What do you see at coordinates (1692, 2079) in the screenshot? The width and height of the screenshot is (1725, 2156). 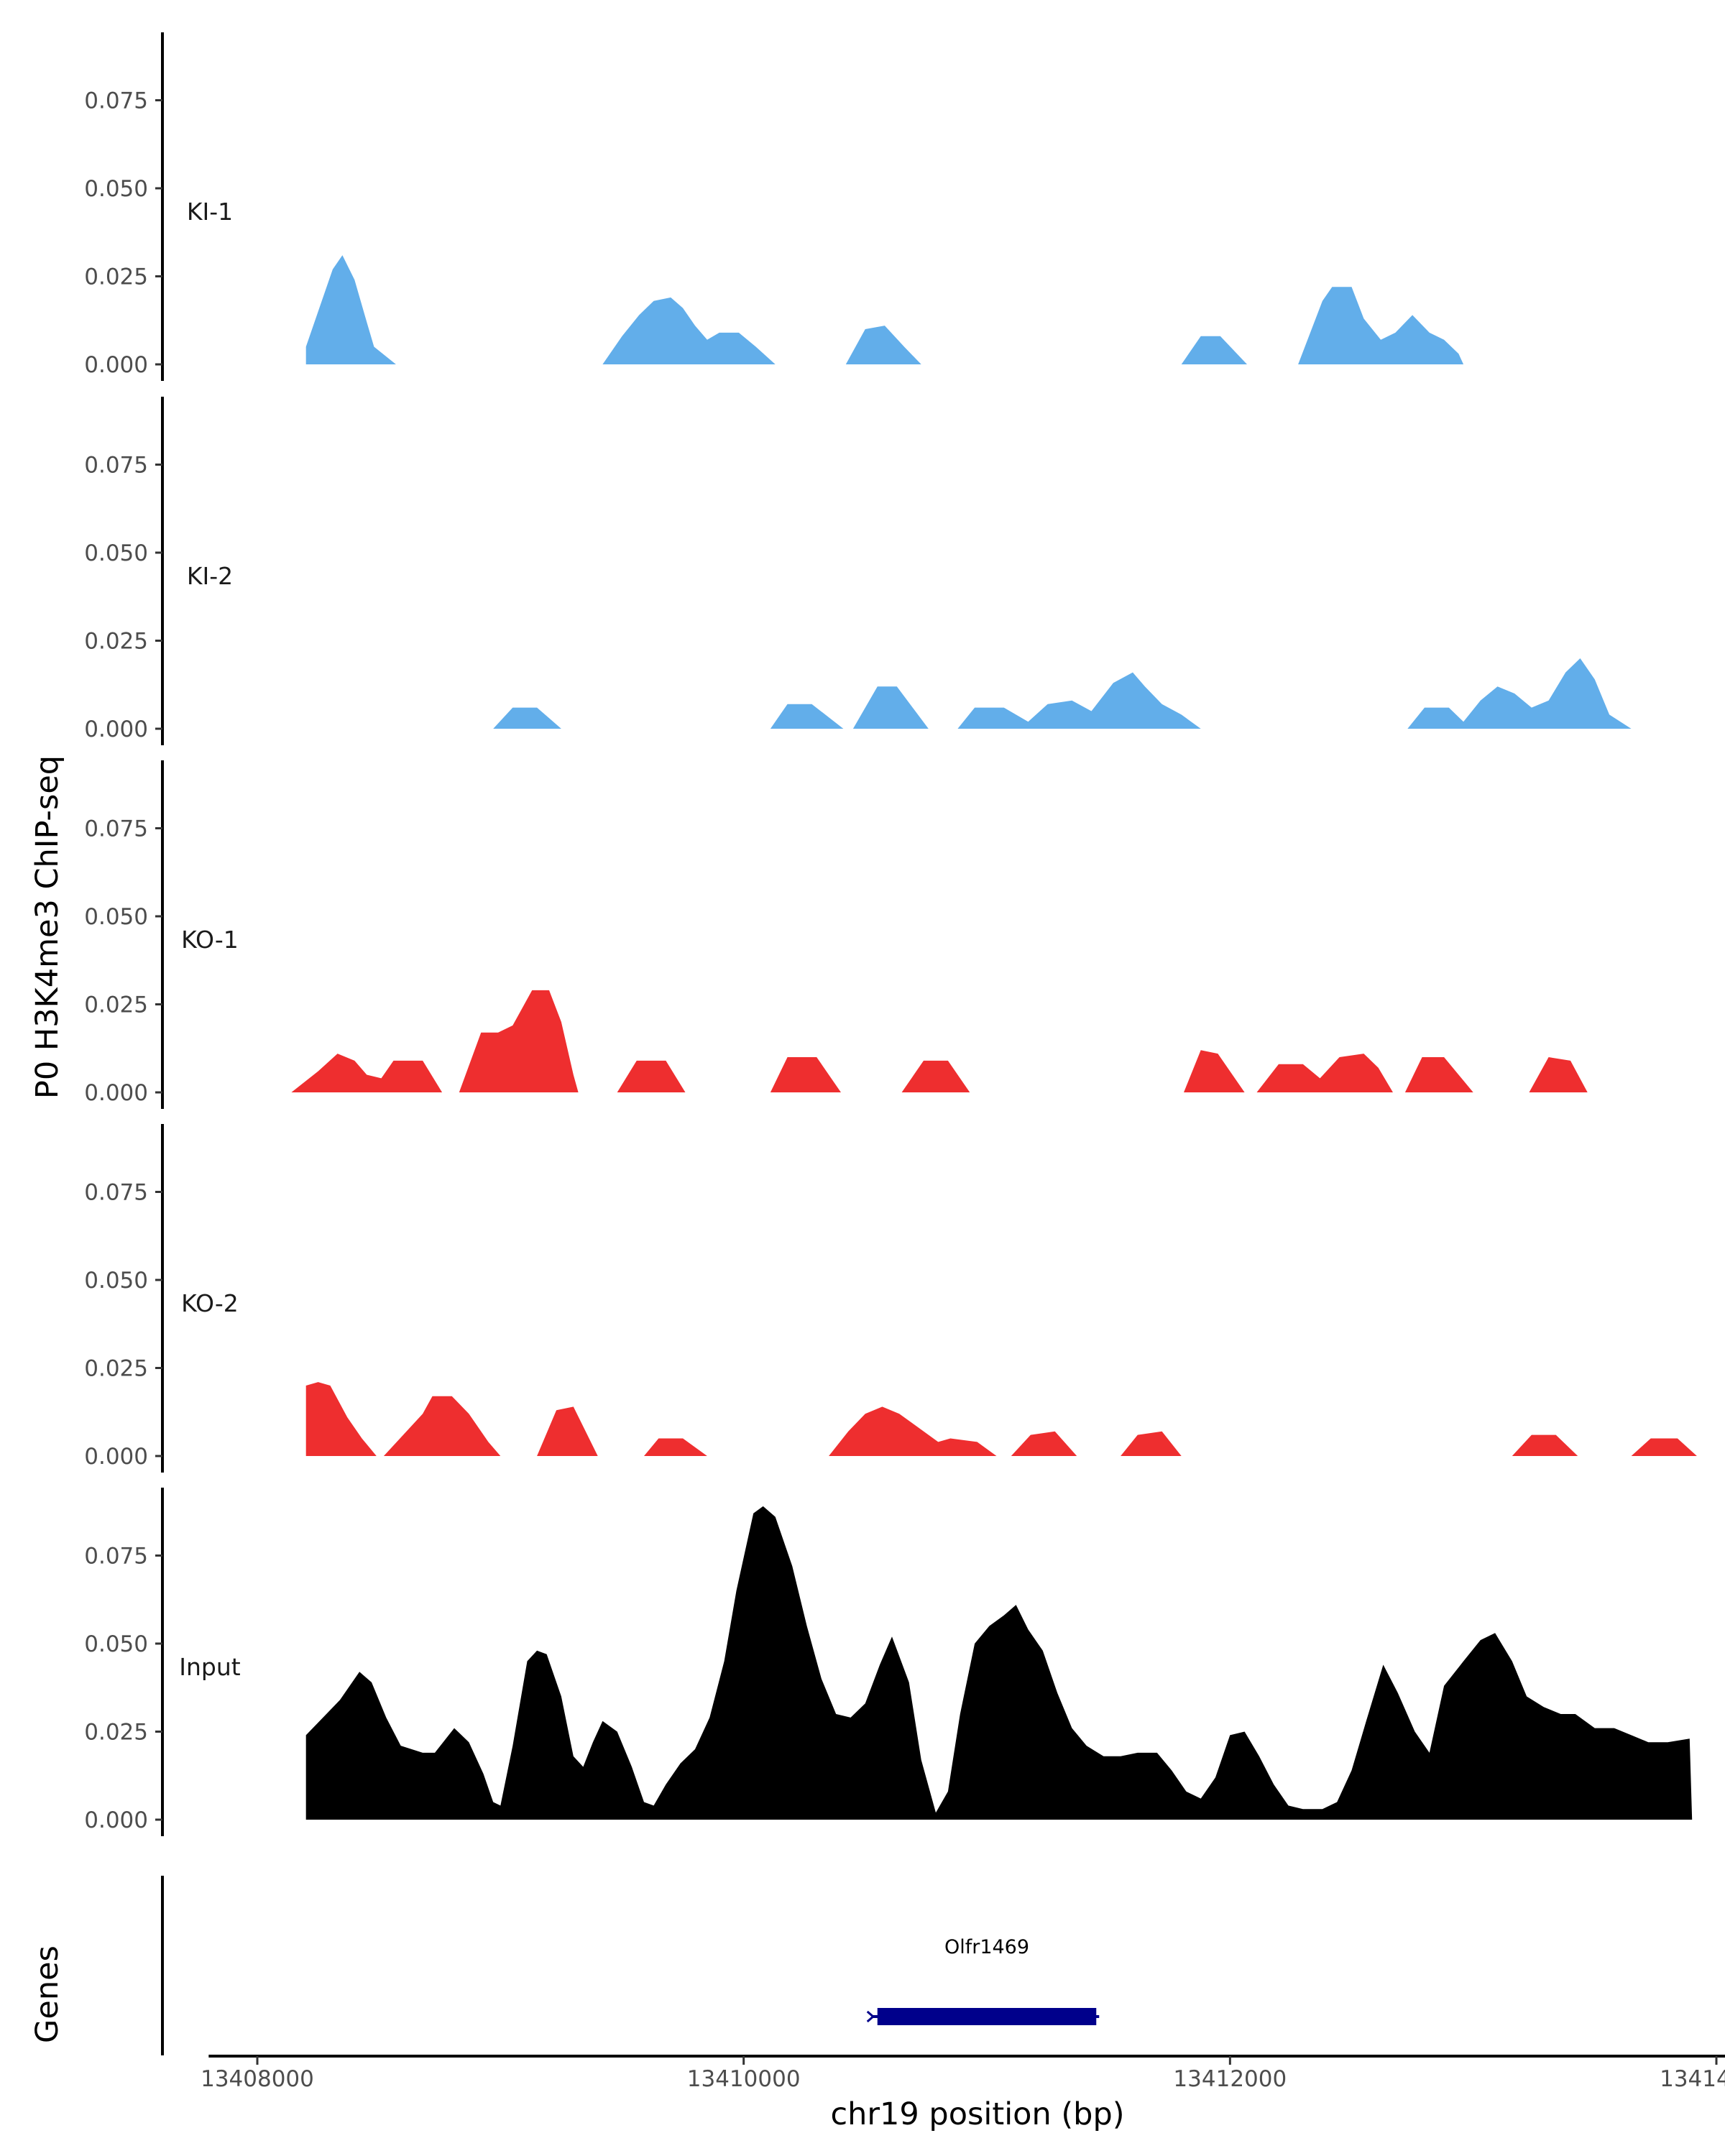 I see `x-tick-label: 13414000` at bounding box center [1692, 2079].